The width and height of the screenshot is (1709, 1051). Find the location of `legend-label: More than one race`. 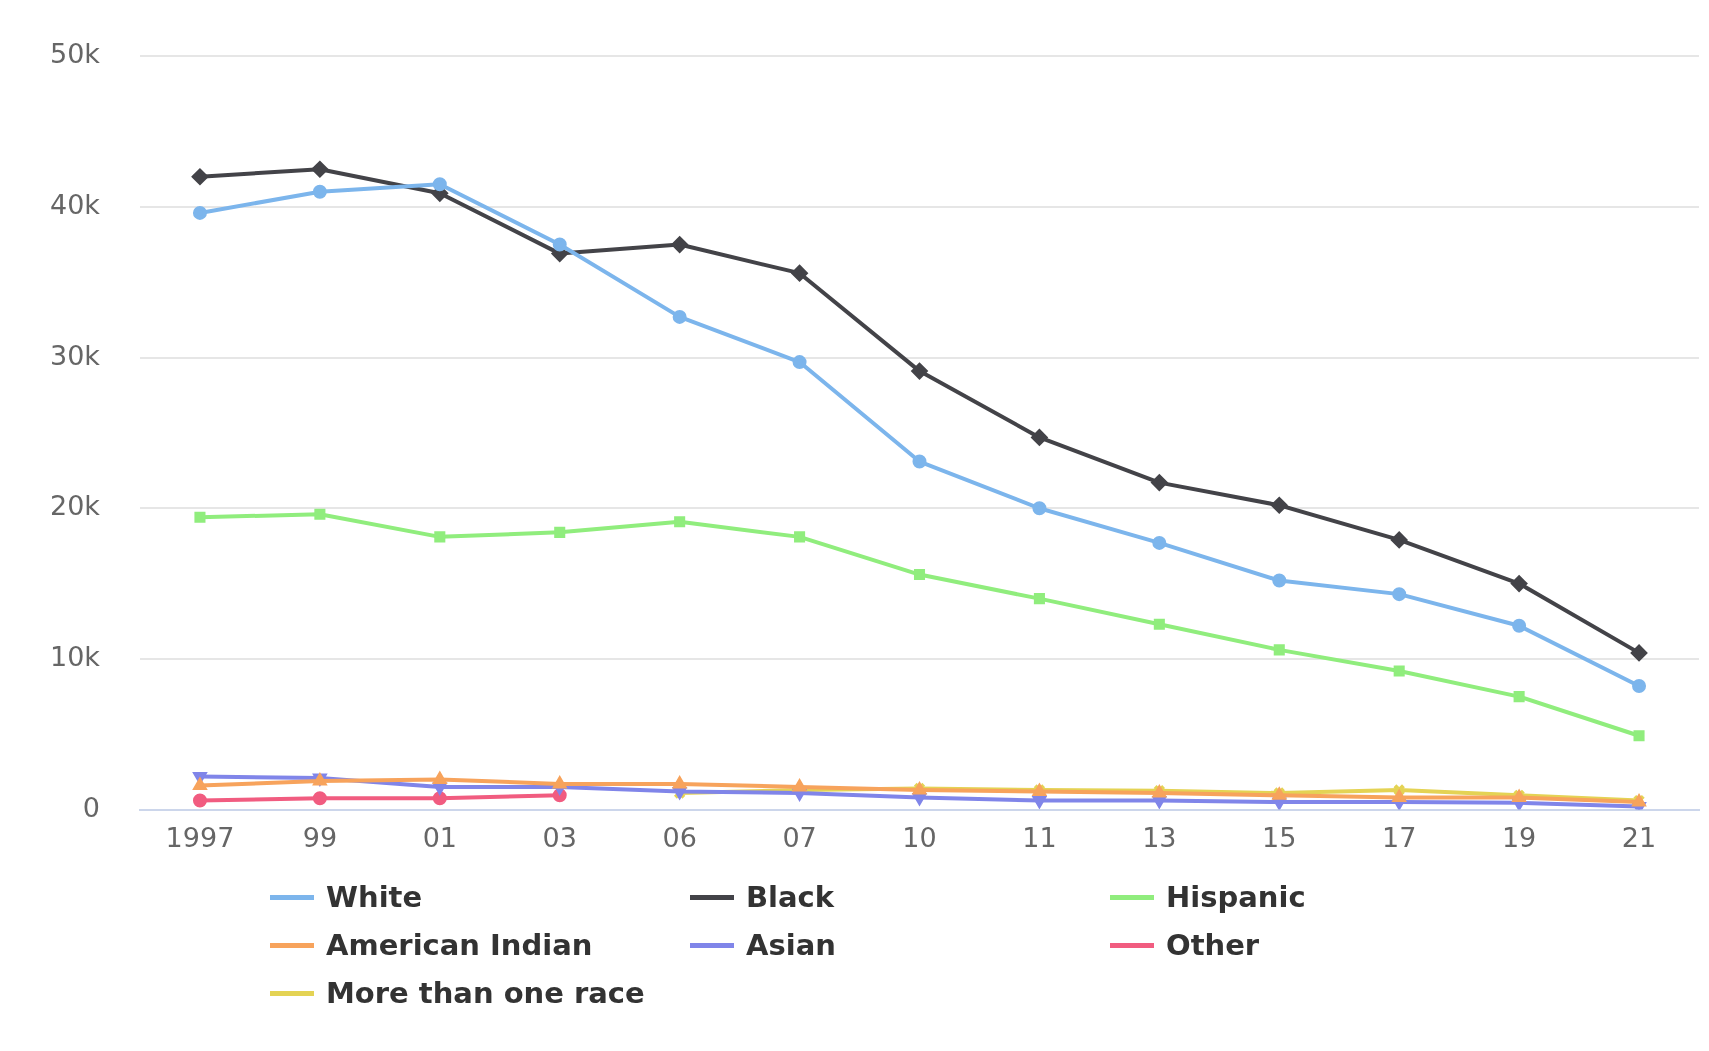

legend-label: More than one race is located at coordinates (485, 993).